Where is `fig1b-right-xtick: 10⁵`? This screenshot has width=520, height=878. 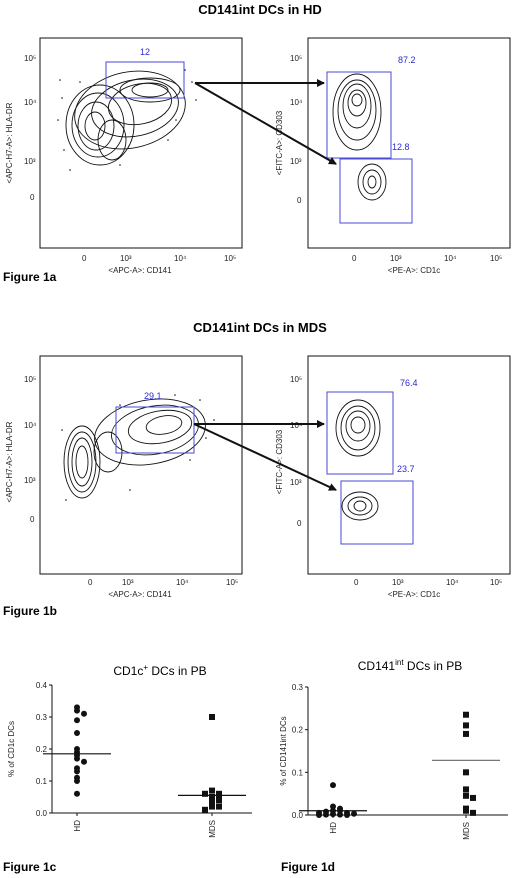
fig1b-right-xtick: 10⁵ is located at coordinates (496, 582).